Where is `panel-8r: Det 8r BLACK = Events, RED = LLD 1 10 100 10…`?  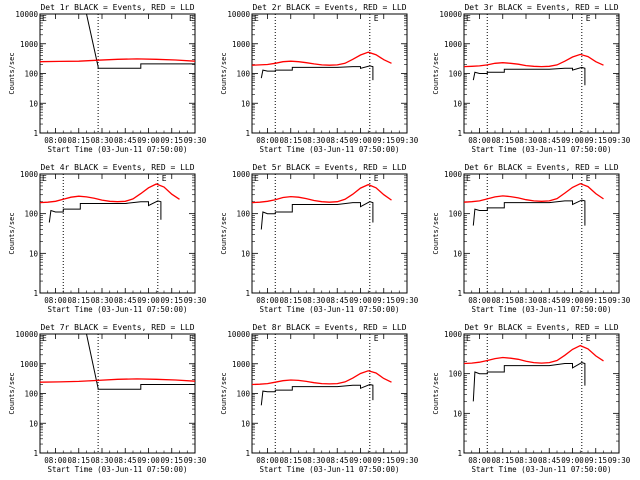
panel-8r: Det 8r BLACK = Events, RED = LLD 1 10 100 10… is located at coordinates (319, 398).